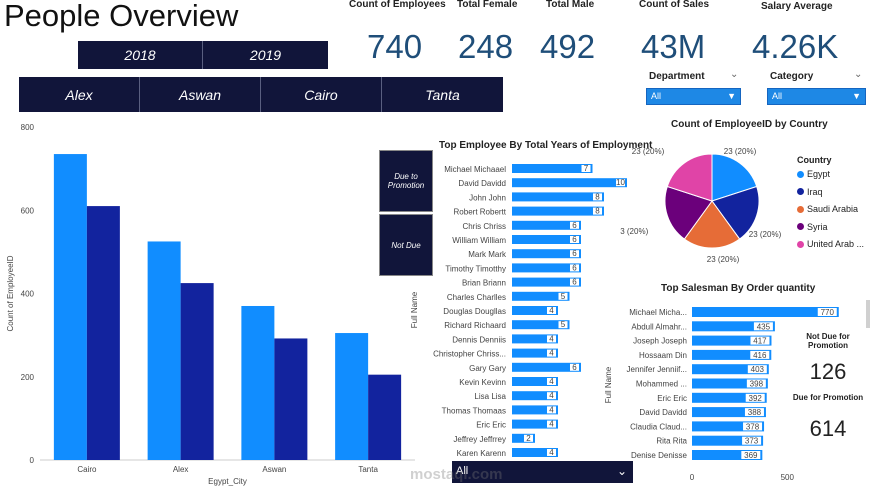 This screenshot has width=871, height=493. I want to click on year-slicer: 2018 2019, so click(203, 55).